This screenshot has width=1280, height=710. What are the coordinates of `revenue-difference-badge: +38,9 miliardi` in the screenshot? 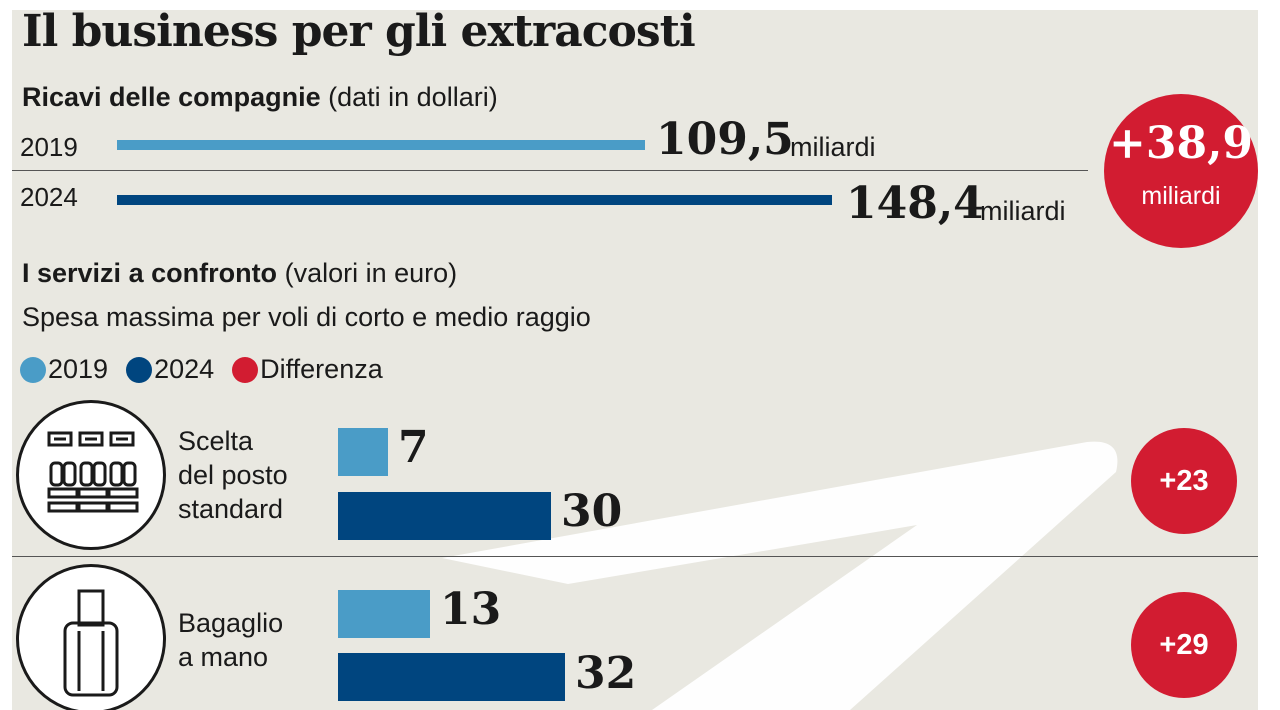 It's located at (1181, 171).